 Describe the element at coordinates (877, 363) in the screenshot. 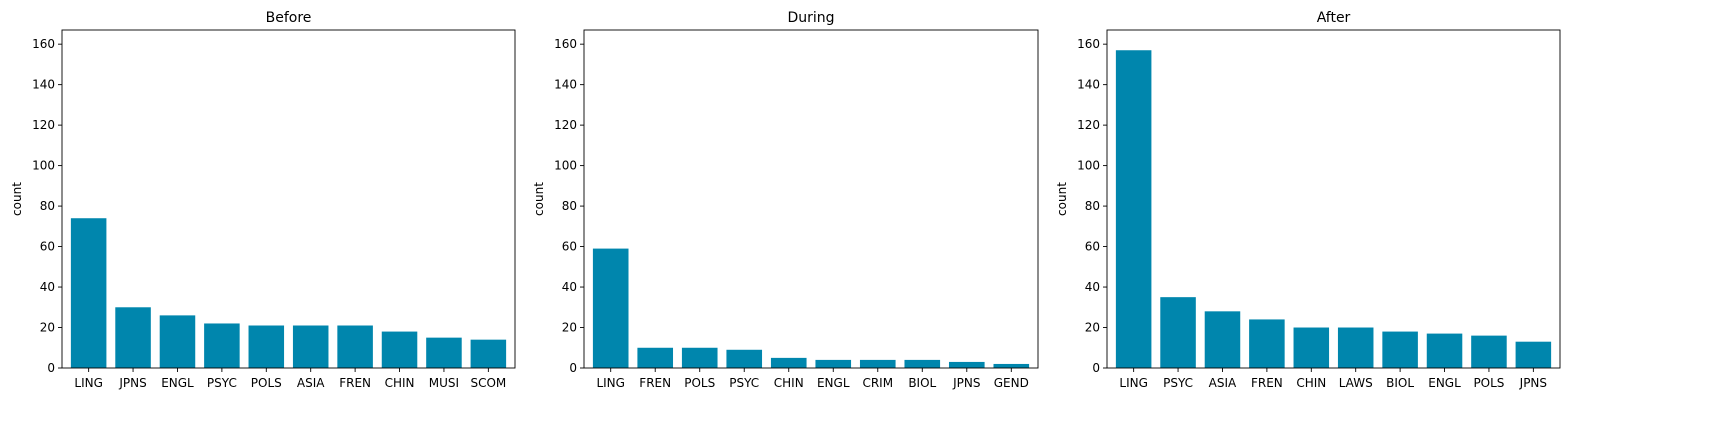

I see `bar-crim` at that location.